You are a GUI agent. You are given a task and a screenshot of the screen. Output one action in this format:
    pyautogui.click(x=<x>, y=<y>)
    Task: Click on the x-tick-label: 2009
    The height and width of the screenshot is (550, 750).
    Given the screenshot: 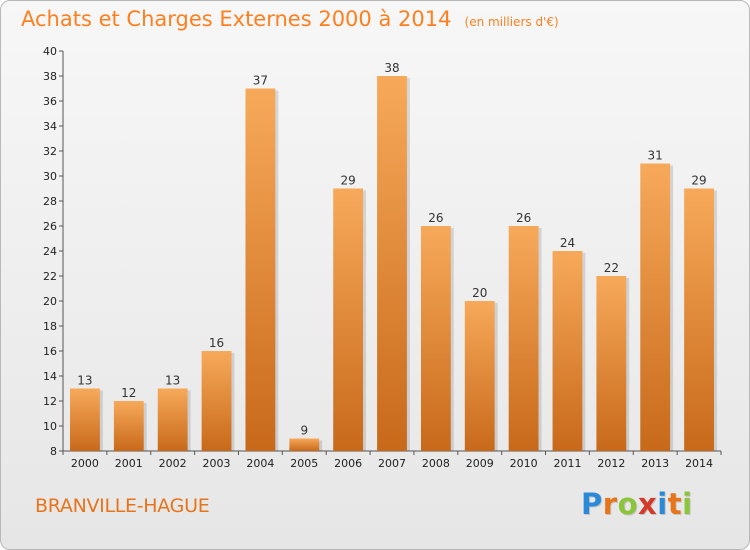 What is the action you would take?
    pyautogui.click(x=480, y=463)
    